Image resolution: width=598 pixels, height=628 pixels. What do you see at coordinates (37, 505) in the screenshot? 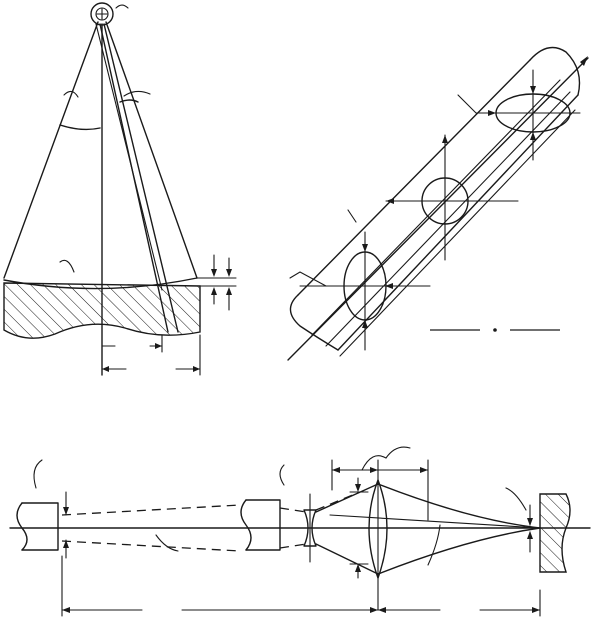
I see `object-block` at bounding box center [37, 505].